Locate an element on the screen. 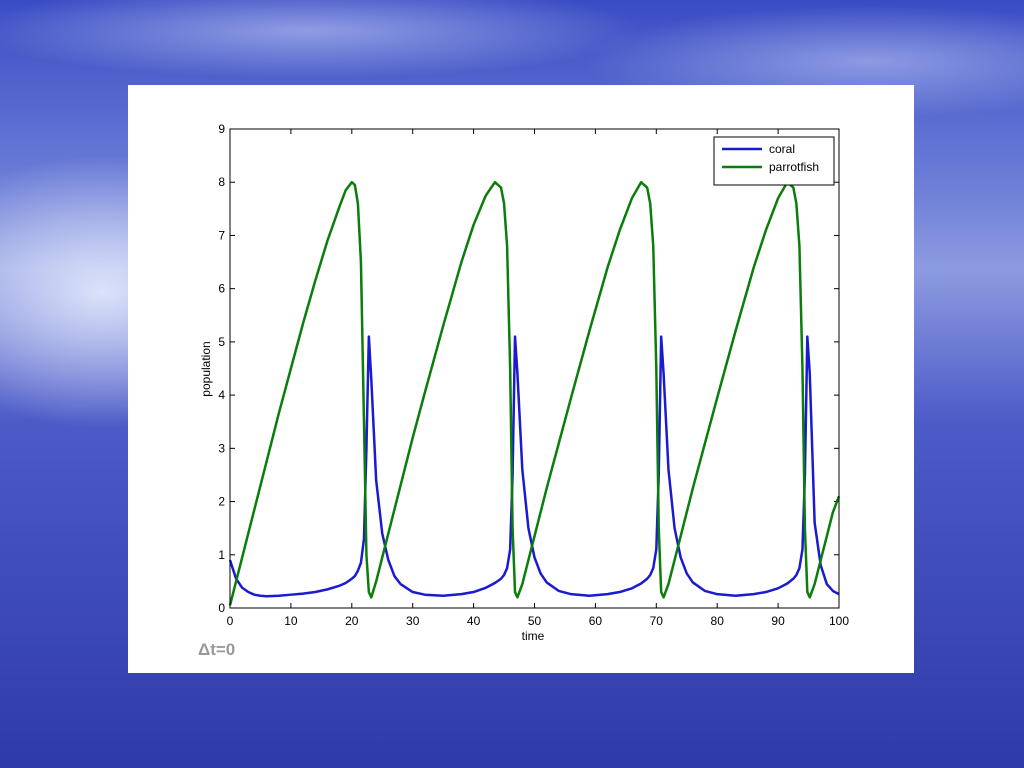 The height and width of the screenshot is (768, 1024). x-tick-label: 80 is located at coordinates (718, 621).